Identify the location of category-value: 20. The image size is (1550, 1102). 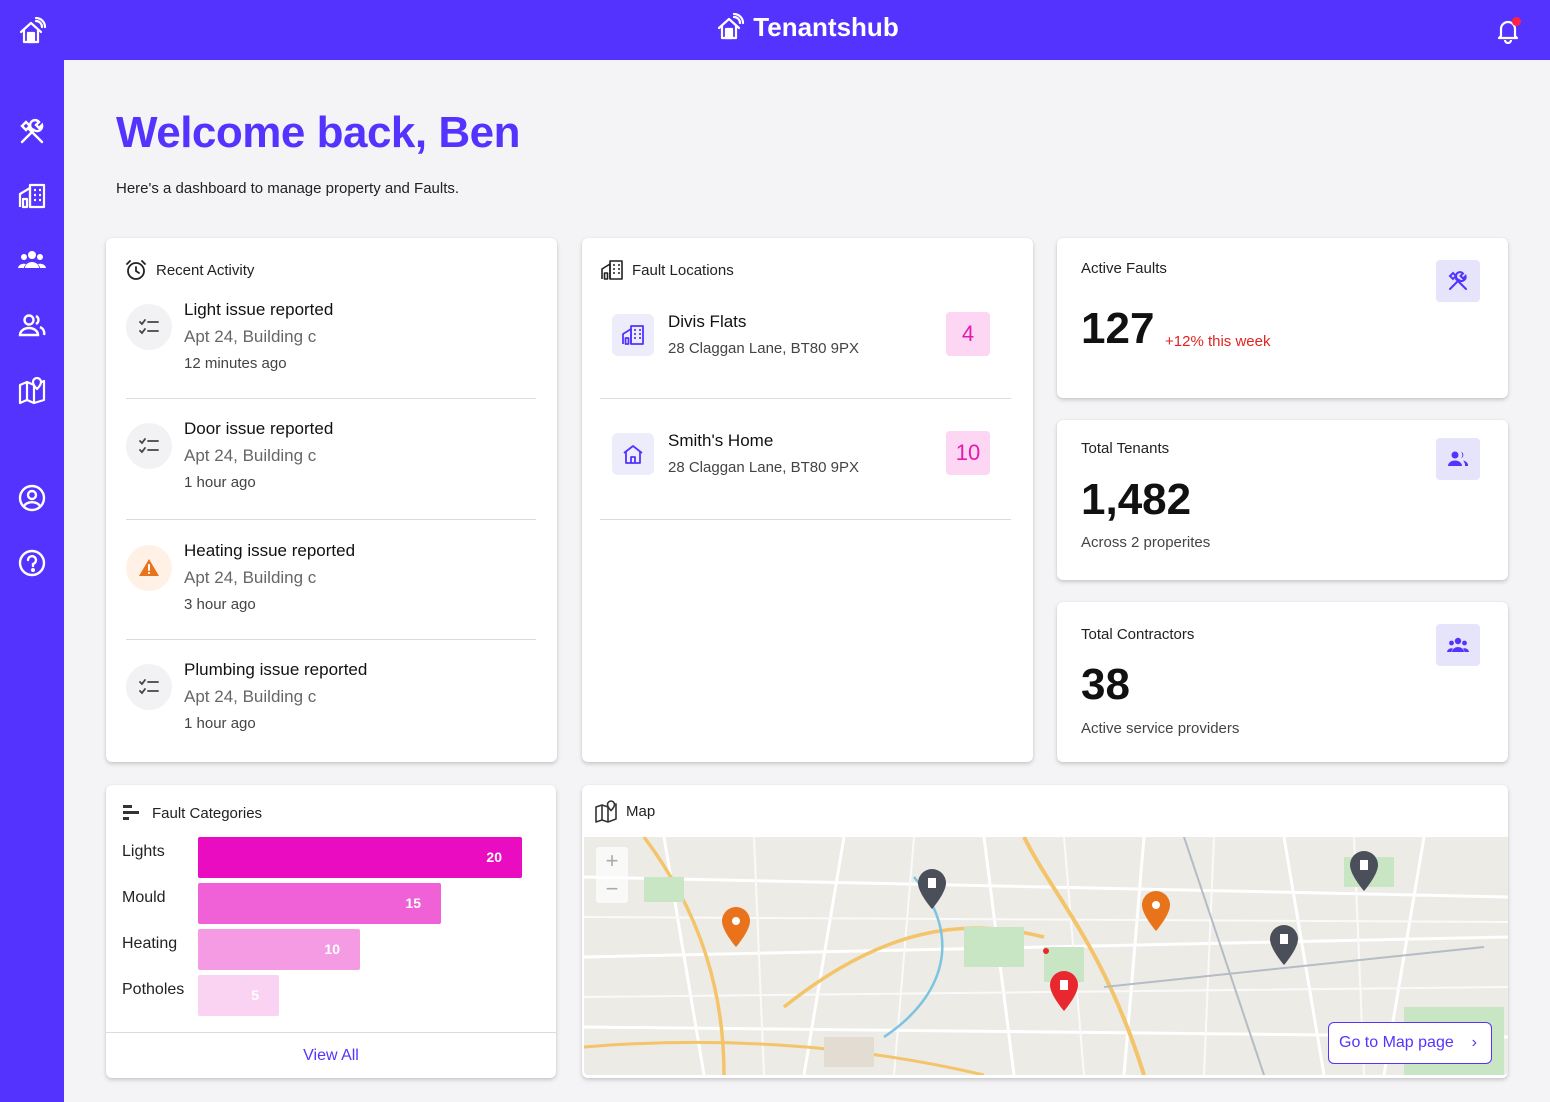
(494, 857).